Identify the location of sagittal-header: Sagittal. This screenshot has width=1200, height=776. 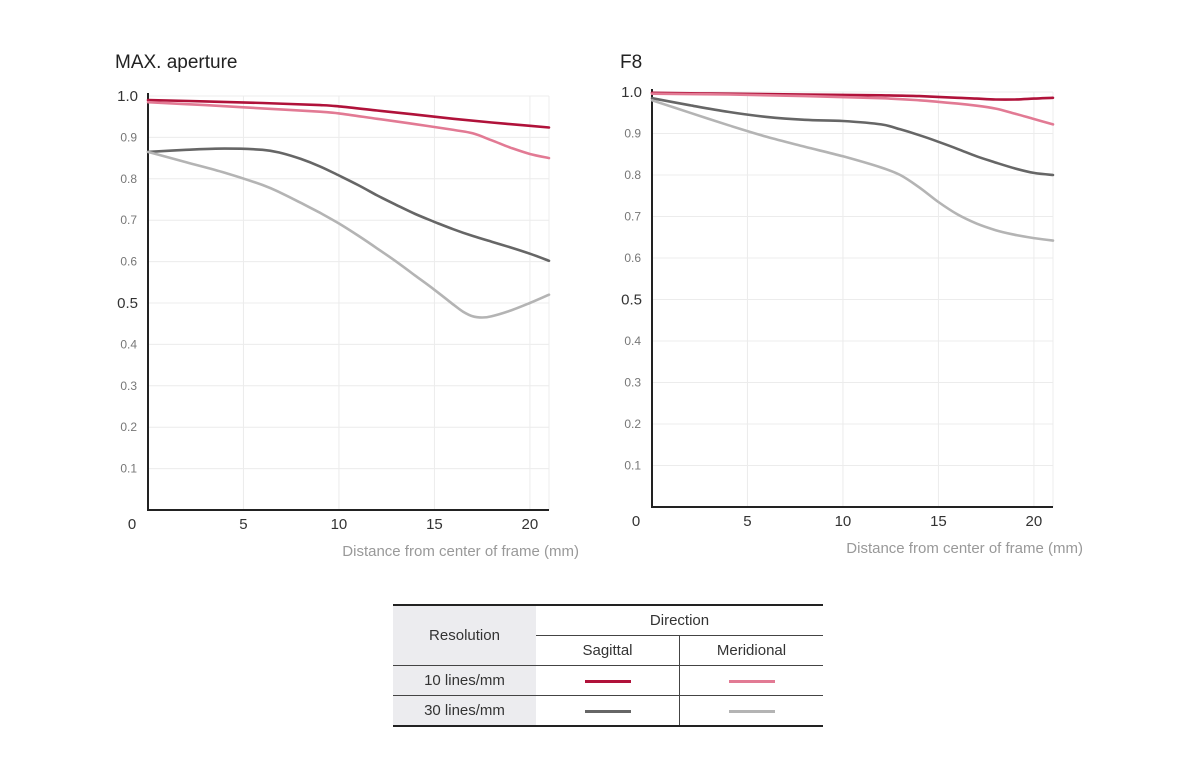
(608, 650).